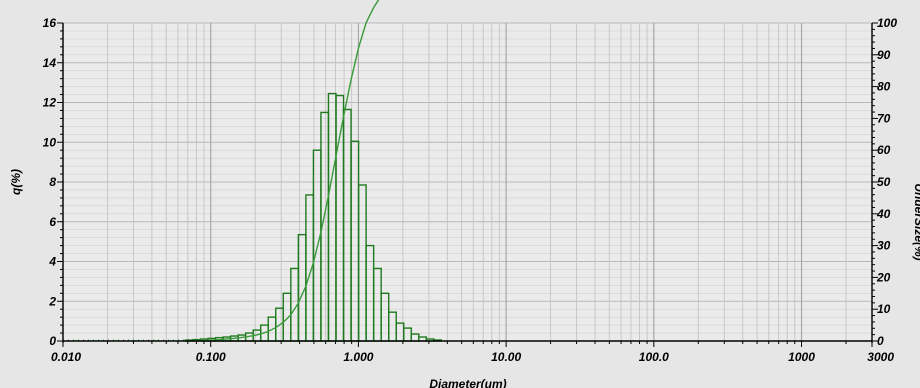 The image size is (920, 388). What do you see at coordinates (50, 103) in the screenshot?
I see `y-tick-label: 12` at bounding box center [50, 103].